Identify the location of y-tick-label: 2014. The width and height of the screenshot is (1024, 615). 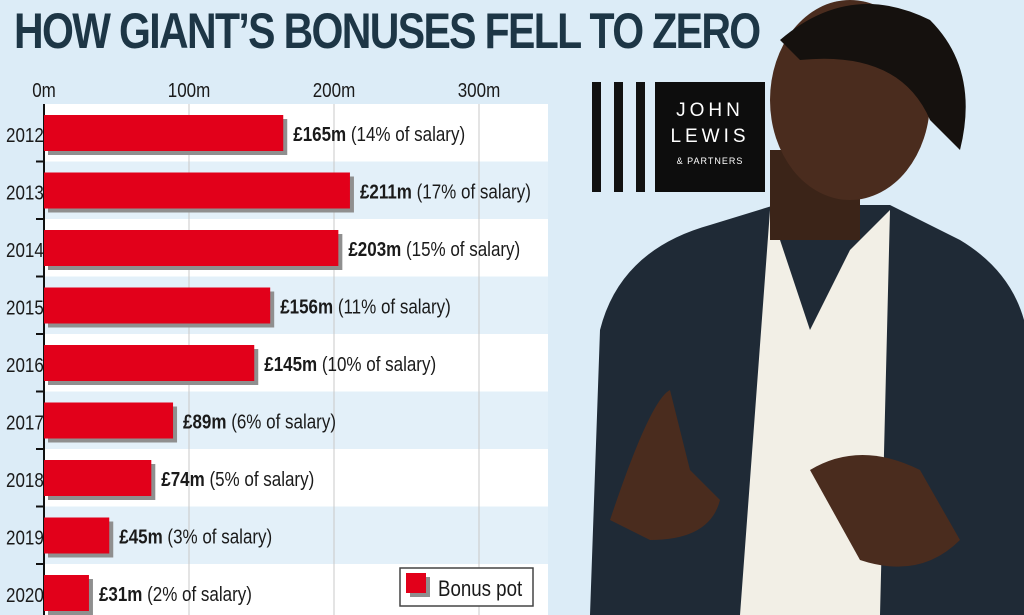
(25, 250).